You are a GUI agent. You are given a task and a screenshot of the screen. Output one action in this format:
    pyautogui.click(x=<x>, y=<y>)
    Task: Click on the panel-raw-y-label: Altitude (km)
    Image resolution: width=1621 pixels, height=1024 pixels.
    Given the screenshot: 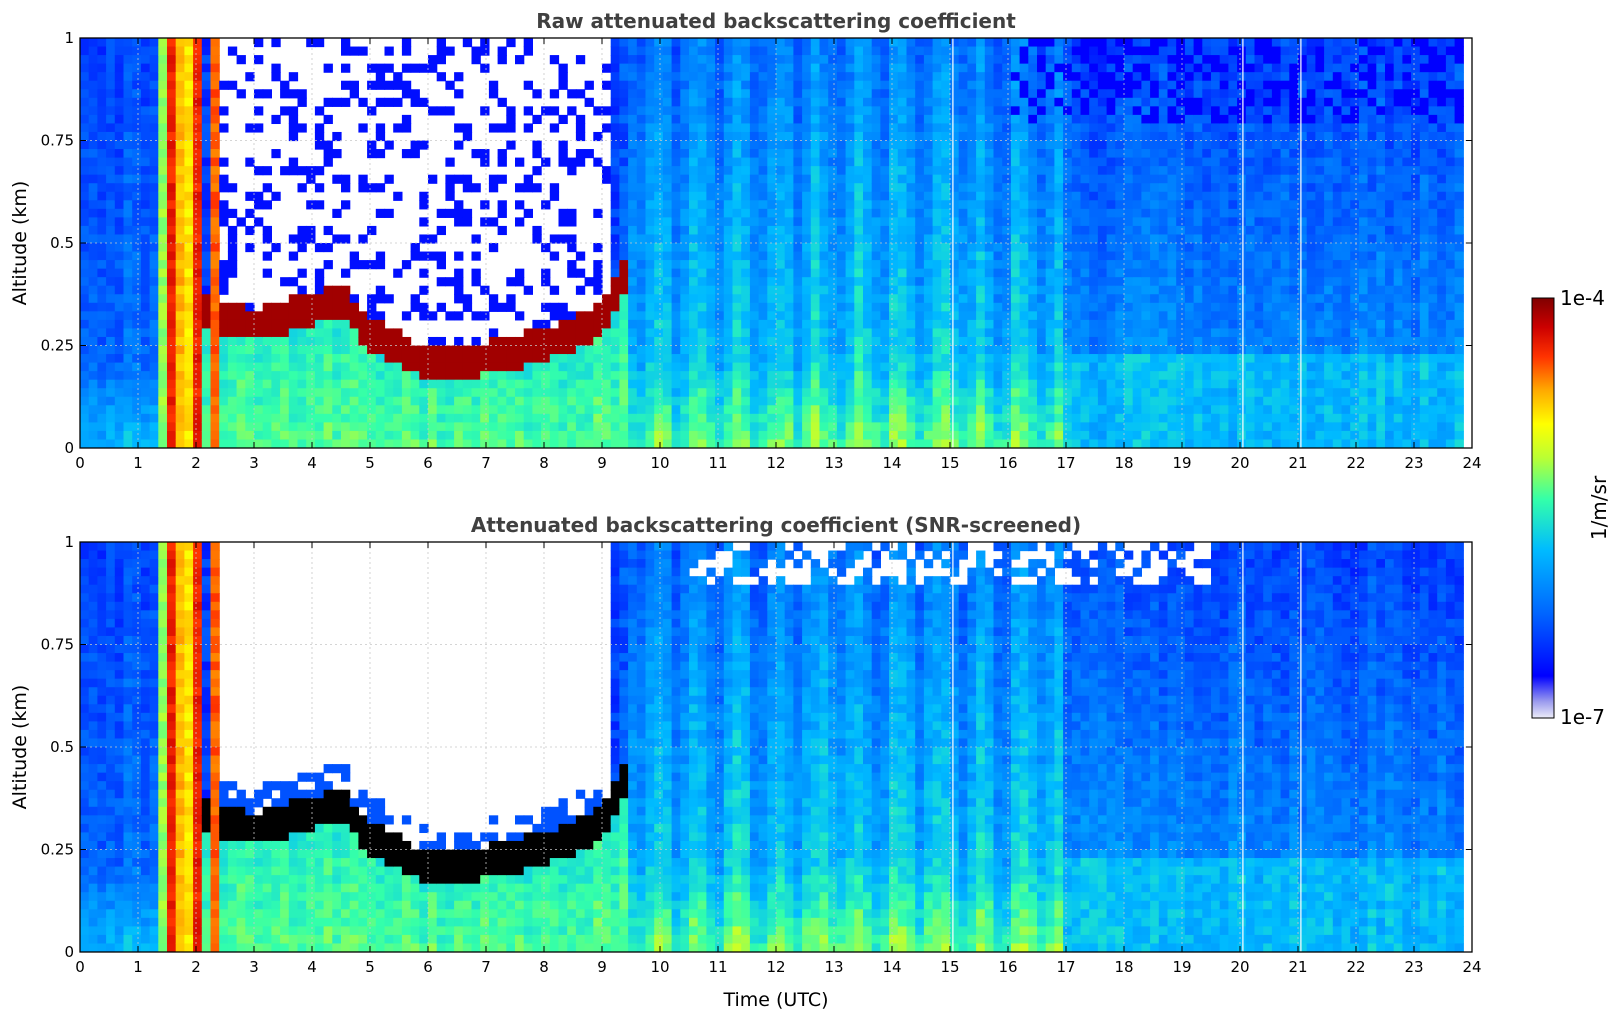 What is the action you would take?
    pyautogui.click(x=20, y=243)
    